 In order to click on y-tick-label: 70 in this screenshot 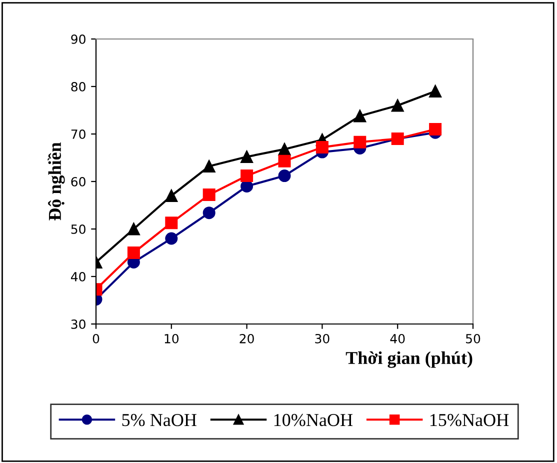, I will do `click(78, 134)`.